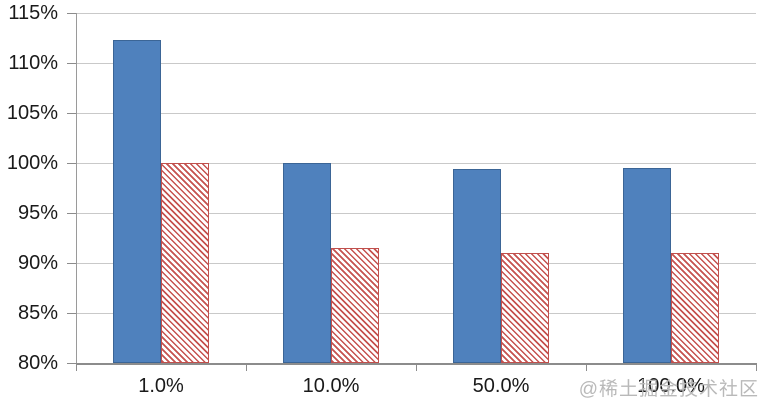 This screenshot has height=410, width=767. I want to click on bar-red-hatched-10.0%, so click(355, 305).